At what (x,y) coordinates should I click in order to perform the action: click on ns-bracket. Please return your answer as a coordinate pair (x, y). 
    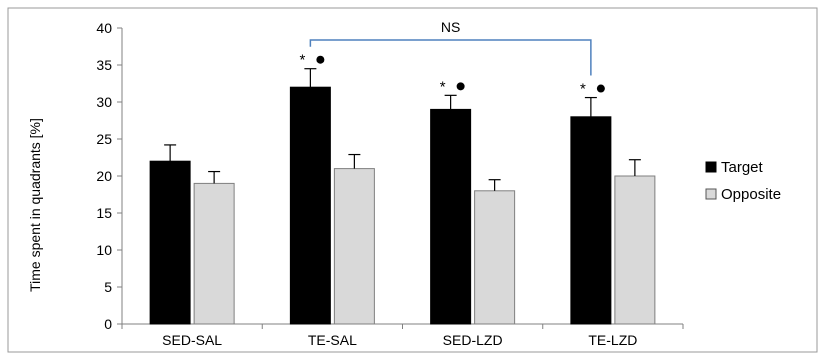
    Looking at the image, I should click on (450, 57).